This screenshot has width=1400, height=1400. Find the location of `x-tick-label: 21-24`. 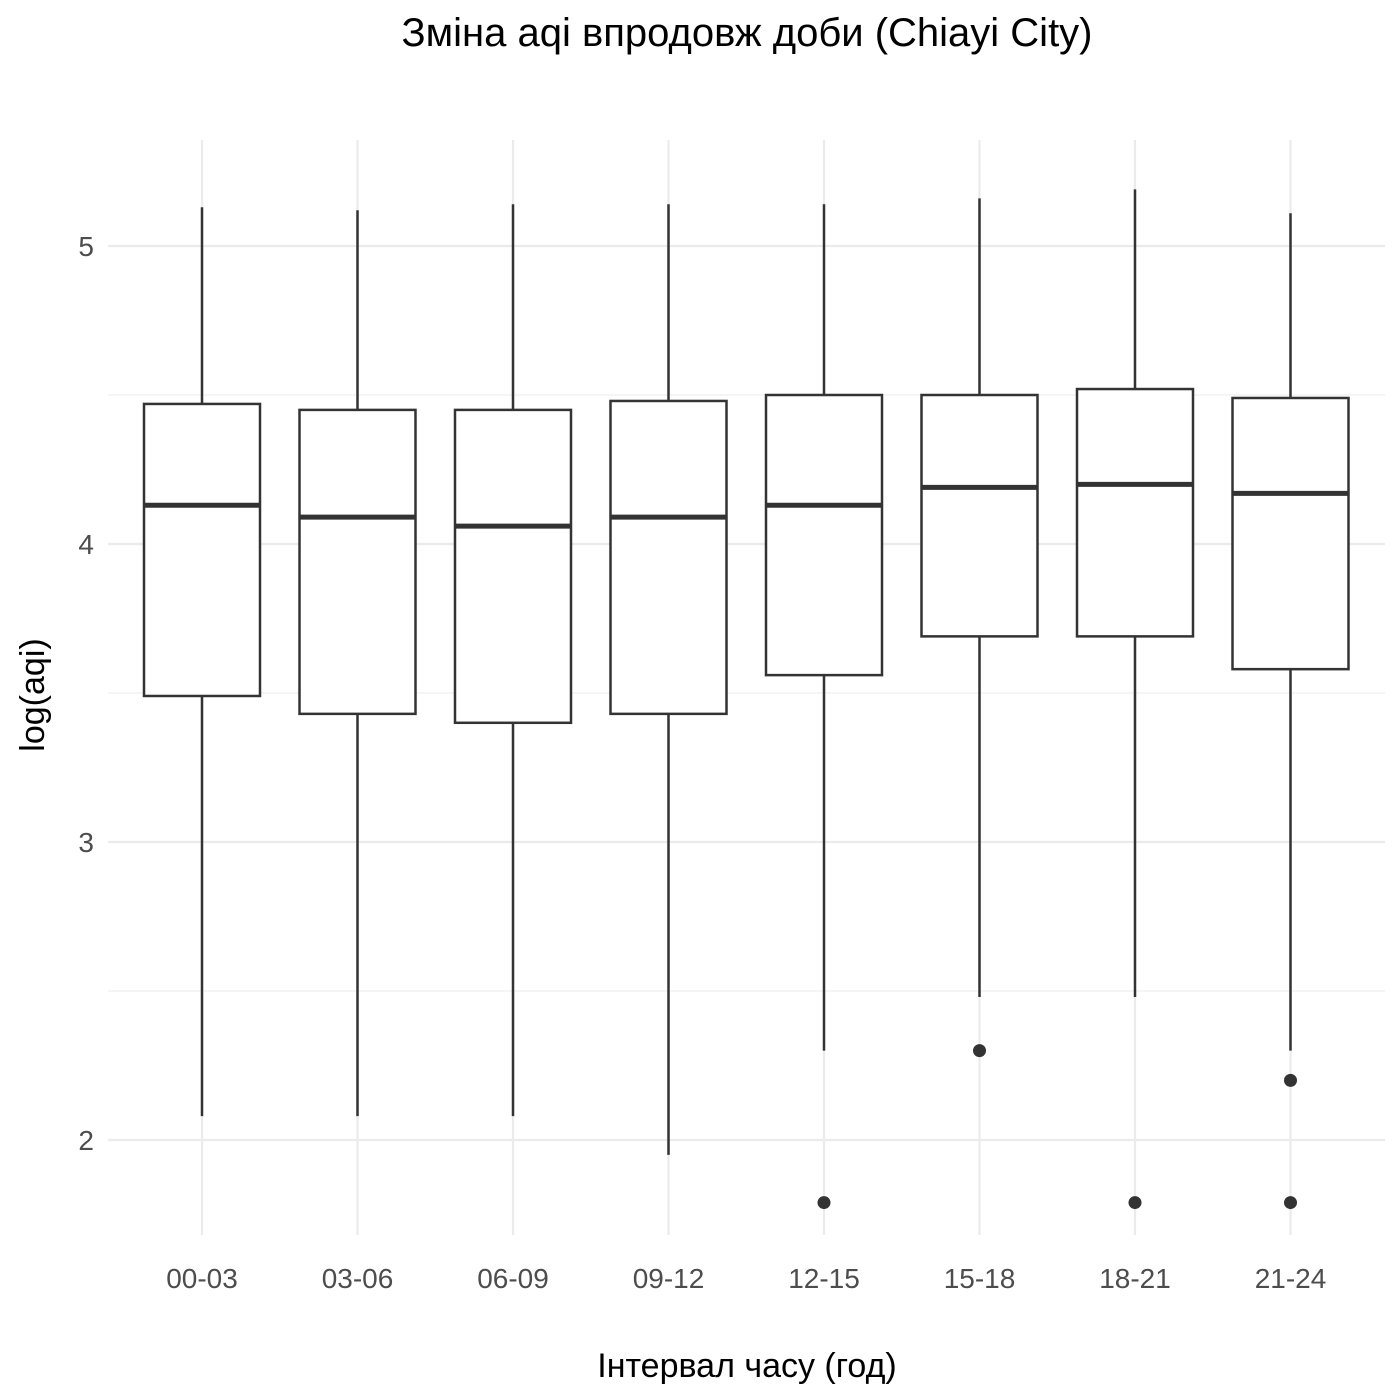

x-tick-label: 21-24 is located at coordinates (1291, 1278).